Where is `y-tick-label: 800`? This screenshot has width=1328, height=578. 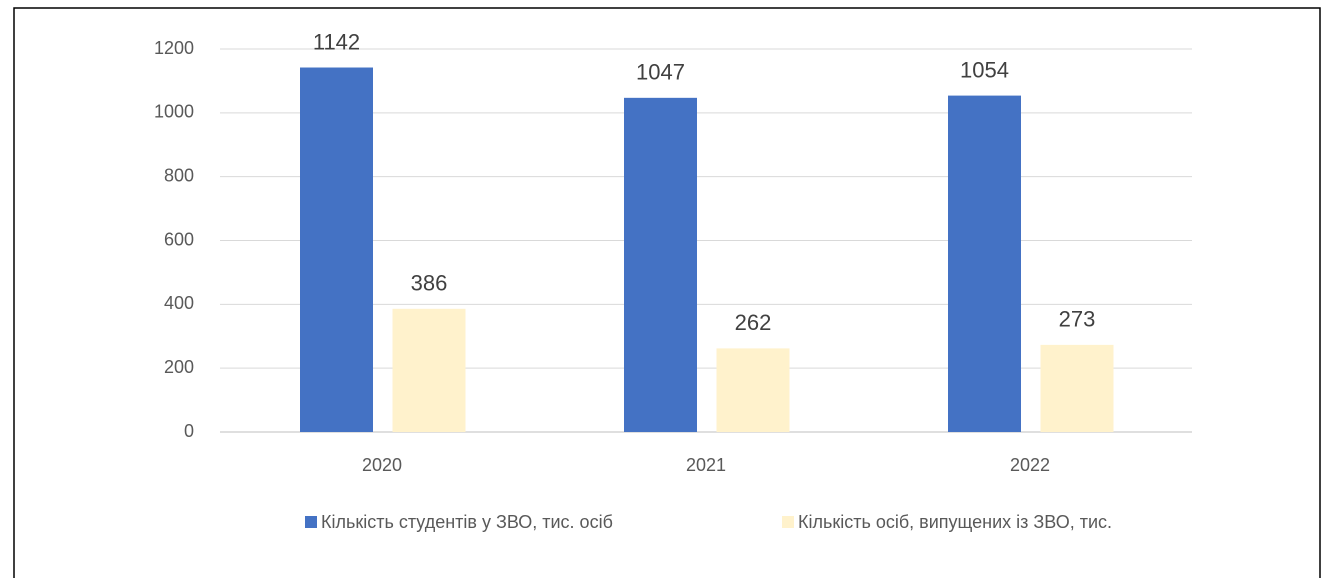 y-tick-label: 800 is located at coordinates (179, 175).